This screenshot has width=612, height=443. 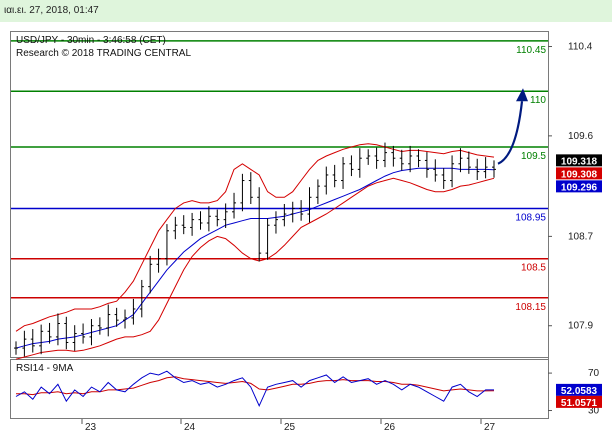 I want to click on rsi-ma-line, so click(x=255, y=386).